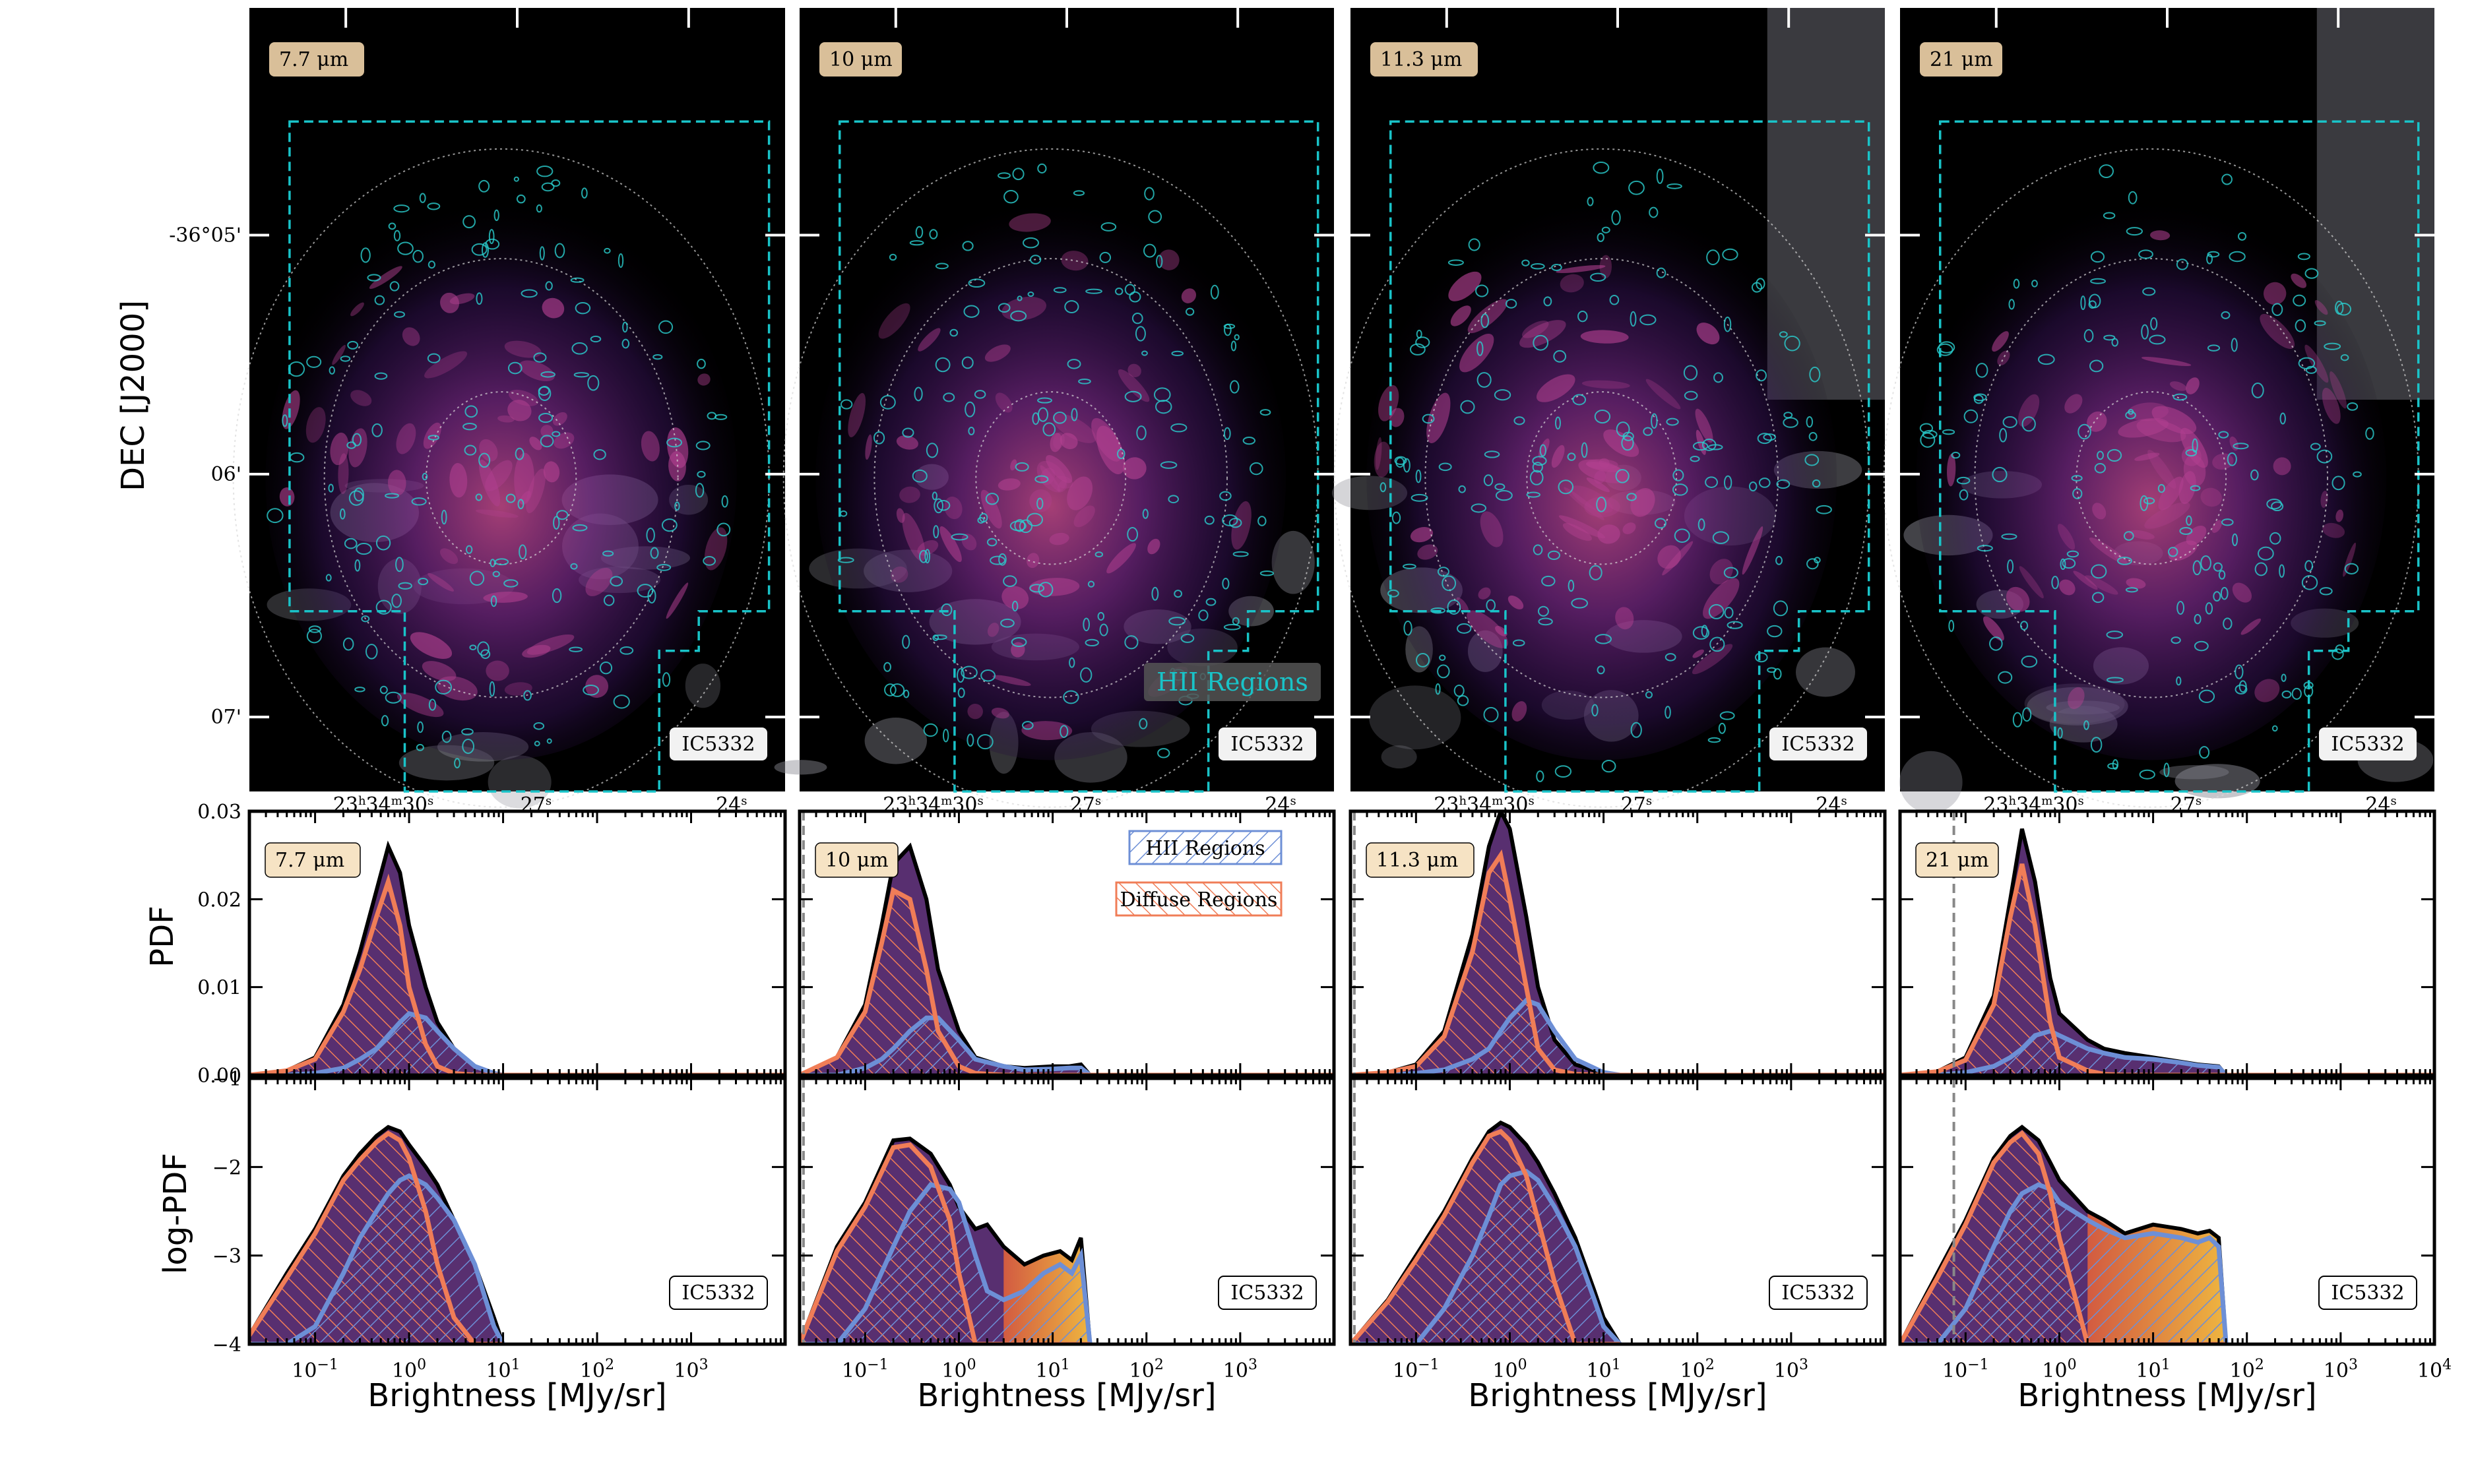 This screenshot has width=2474, height=1484. I want to click on diffuse-line, so click(517, 974).